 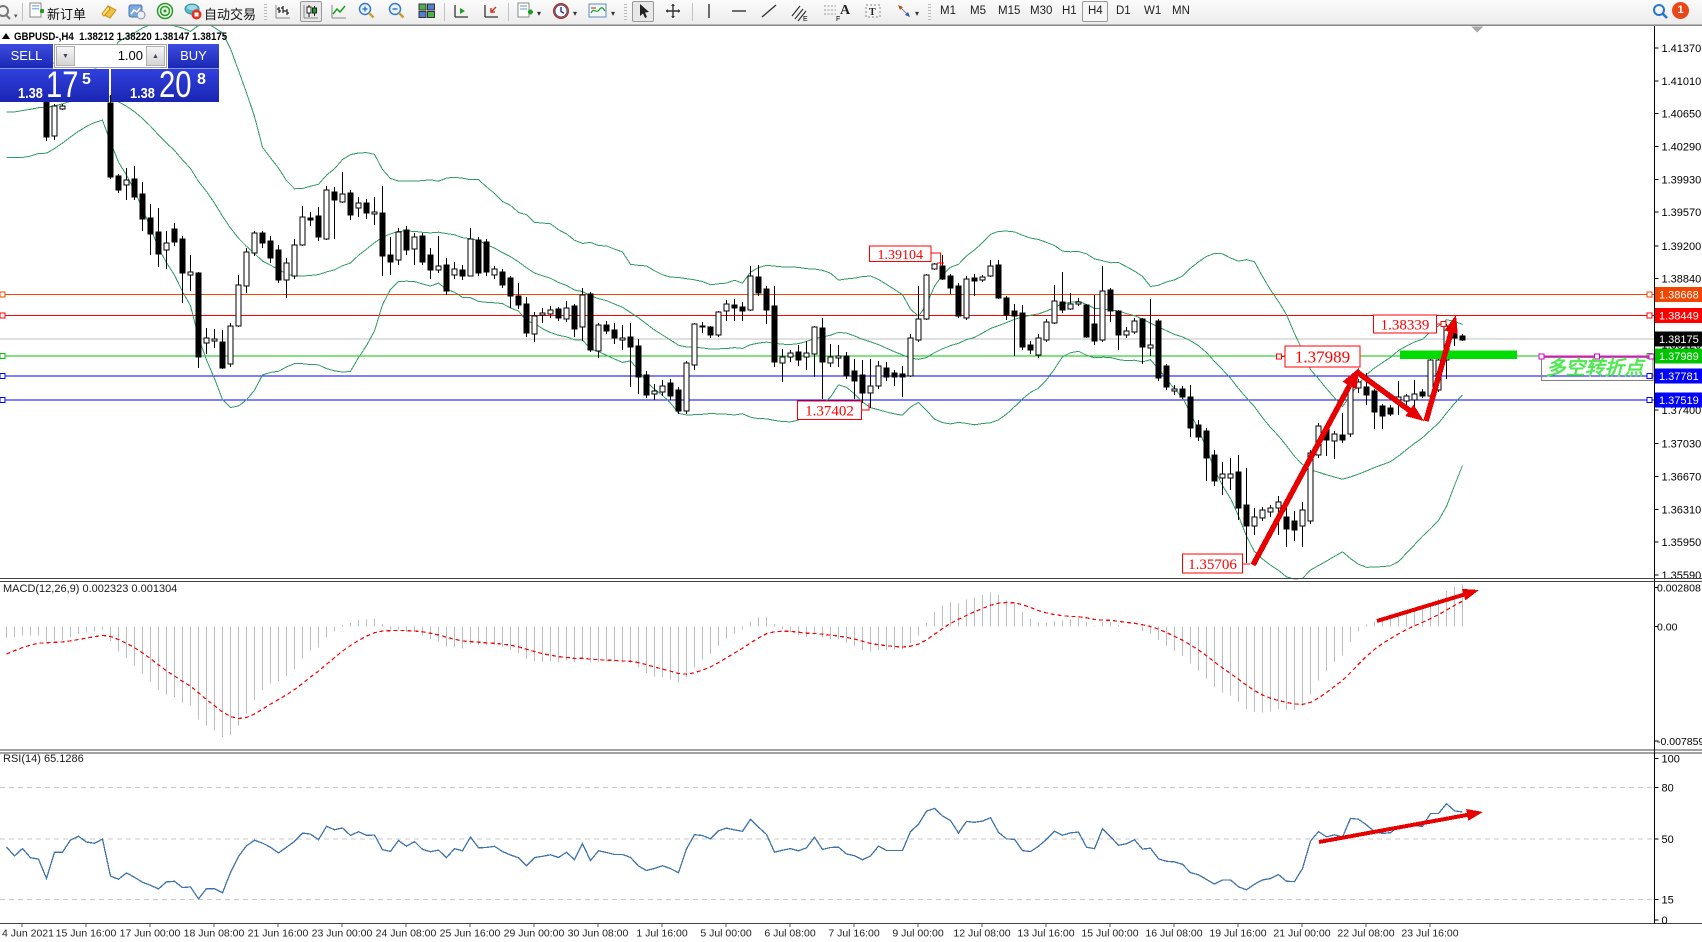 I want to click on svg-text: 7 Jul 16:00, so click(x=854, y=934).